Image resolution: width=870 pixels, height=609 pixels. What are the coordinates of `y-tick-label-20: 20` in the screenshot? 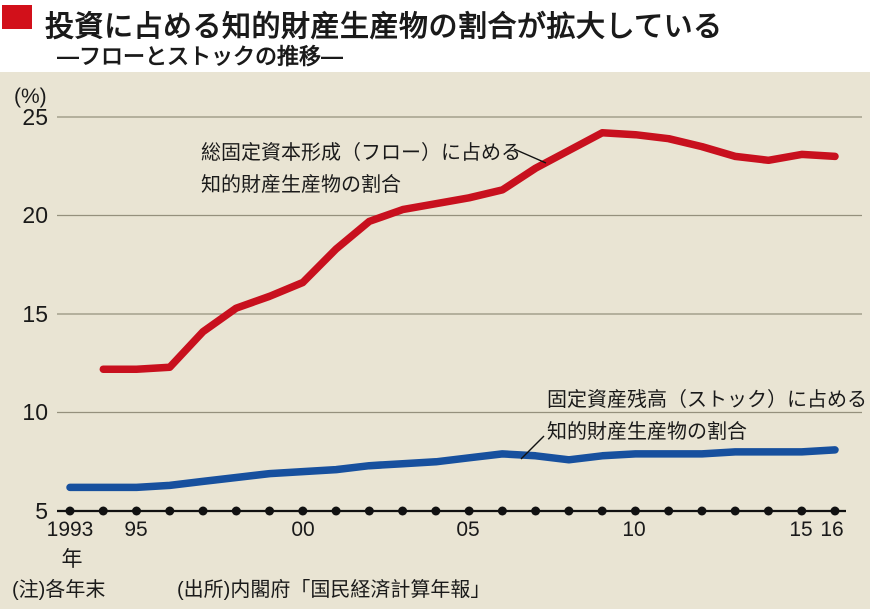 It's located at (35, 215).